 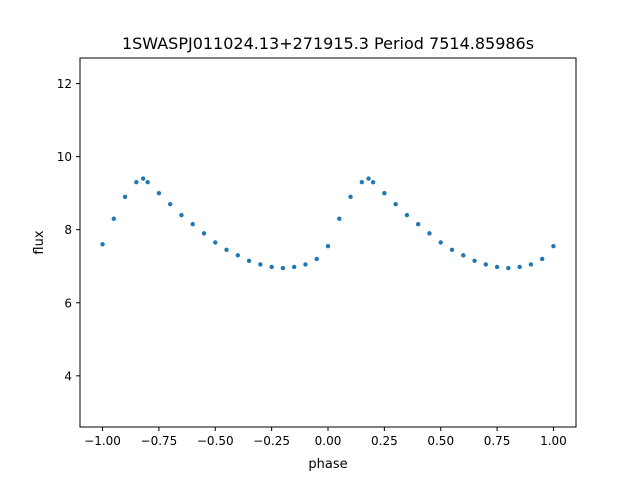 What do you see at coordinates (497, 441) in the screenshot?
I see `x-tick-label: 0.75` at bounding box center [497, 441].